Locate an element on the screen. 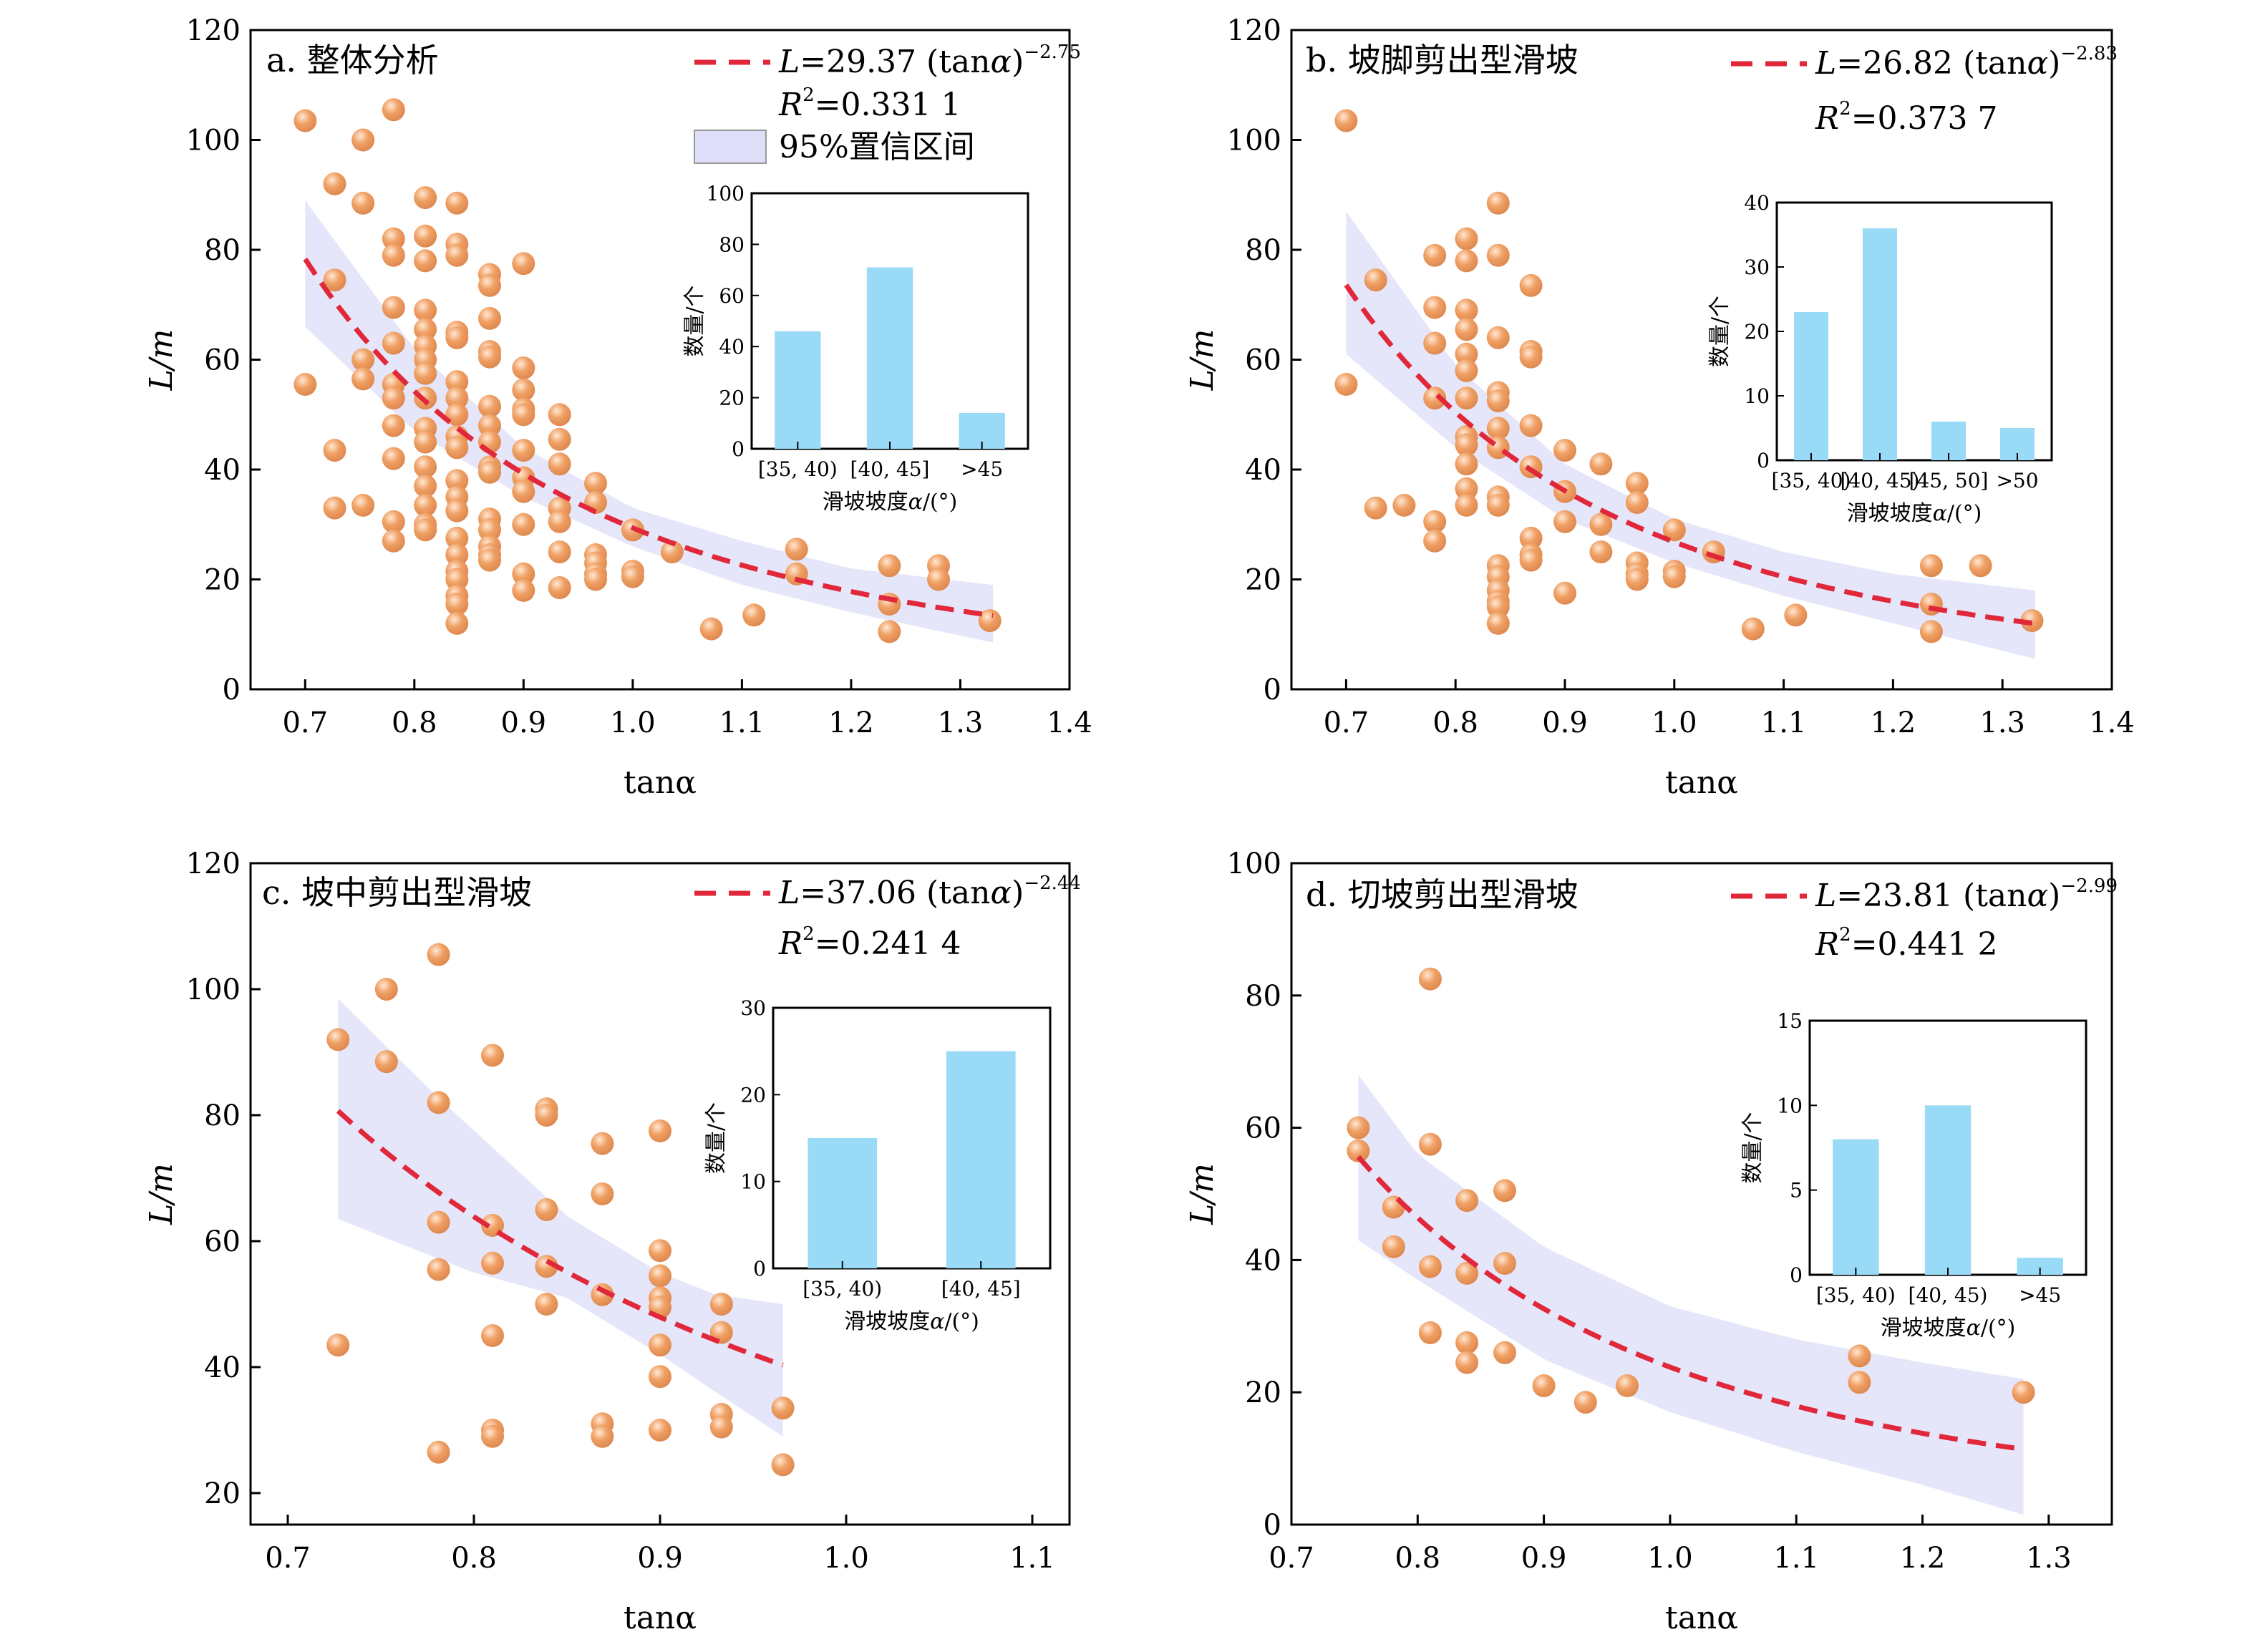 The width and height of the screenshot is (2255, 1652). y-tick-label: 20 is located at coordinates (222, 580).